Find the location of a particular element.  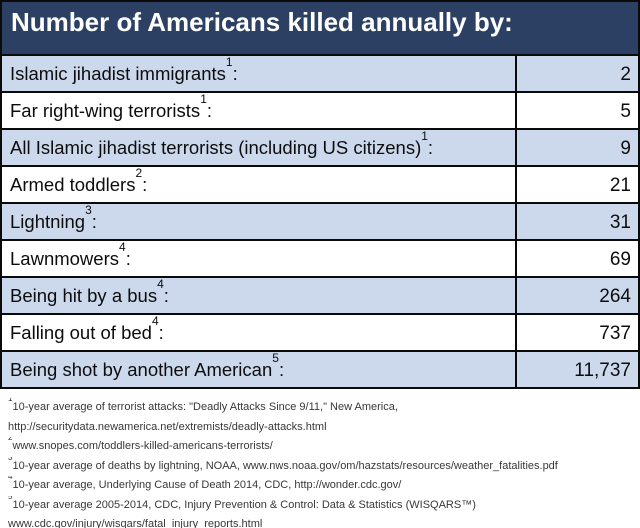

annual-deaths-value: 11,737 is located at coordinates (576, 369).